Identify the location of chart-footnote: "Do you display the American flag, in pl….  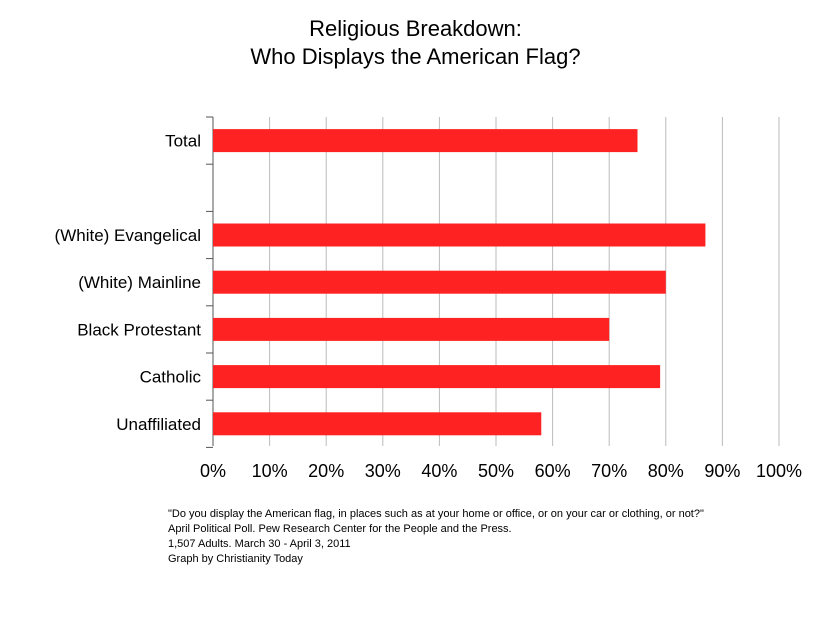
(436, 537).